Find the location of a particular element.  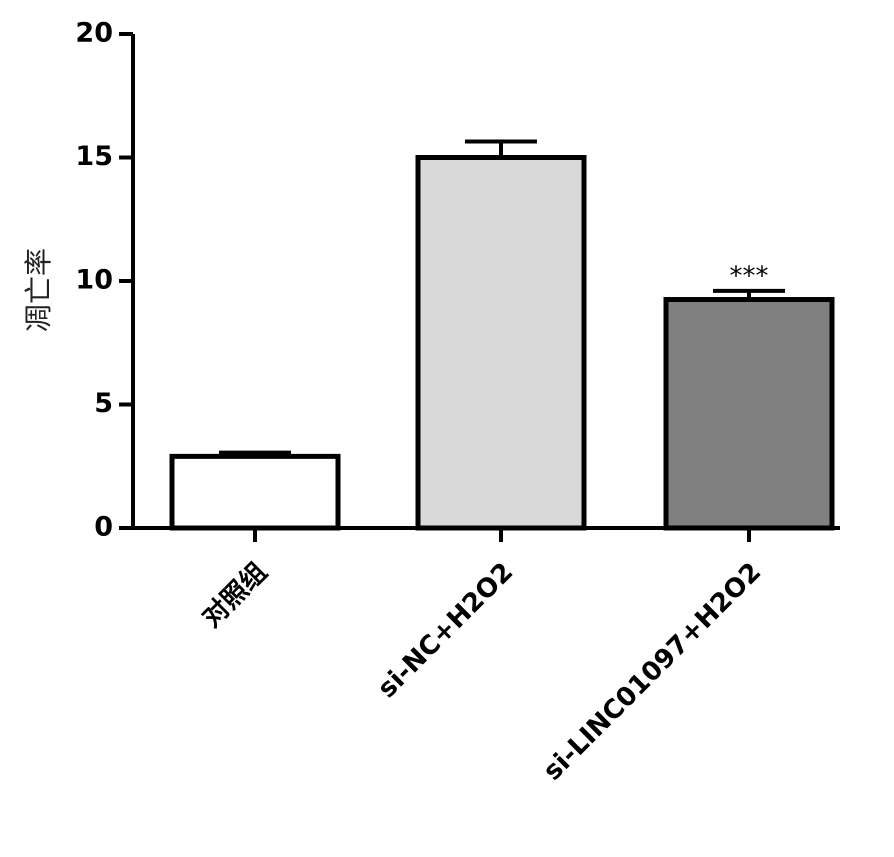

annotation: *** is located at coordinates (749, 276).